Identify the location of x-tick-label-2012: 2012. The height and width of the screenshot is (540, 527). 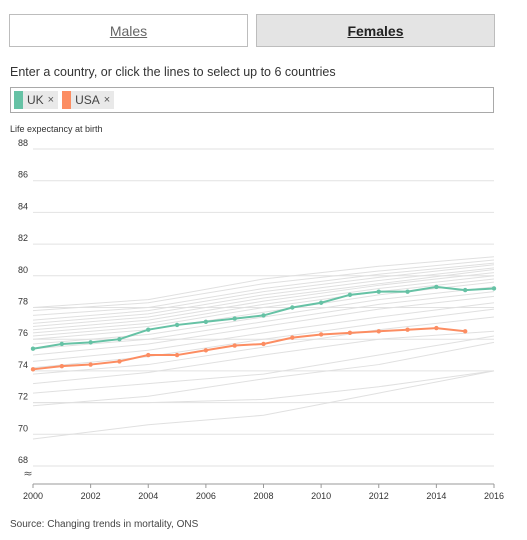
(379, 496).